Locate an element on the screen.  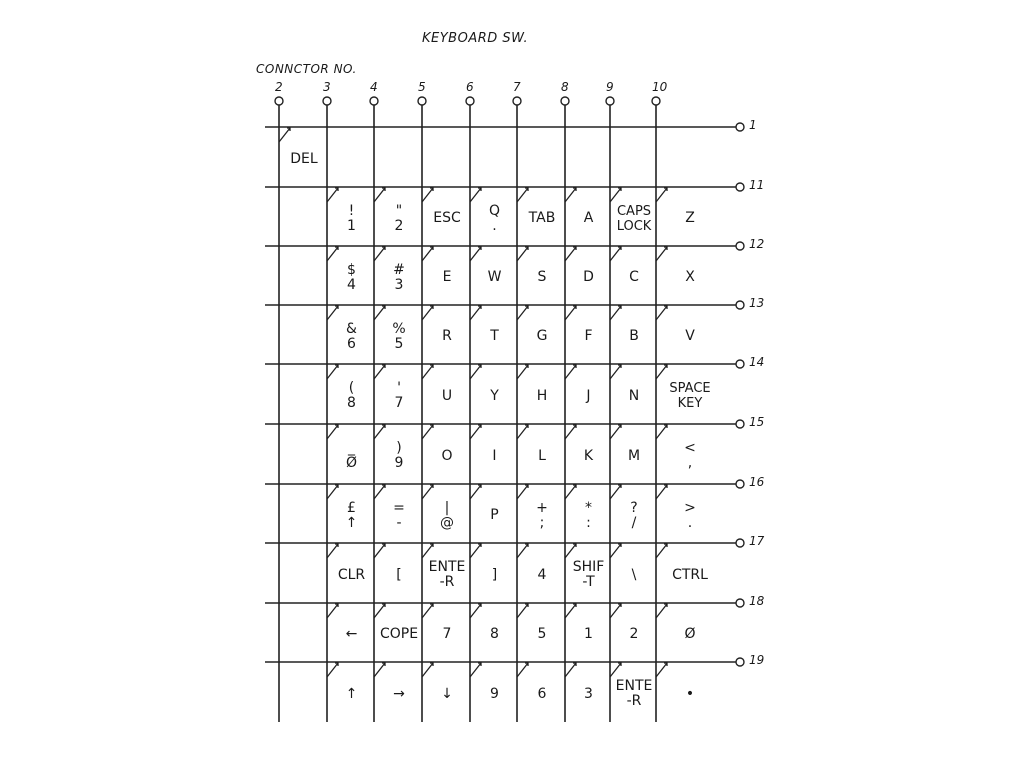
key-label: E is located at coordinates (447, 277).